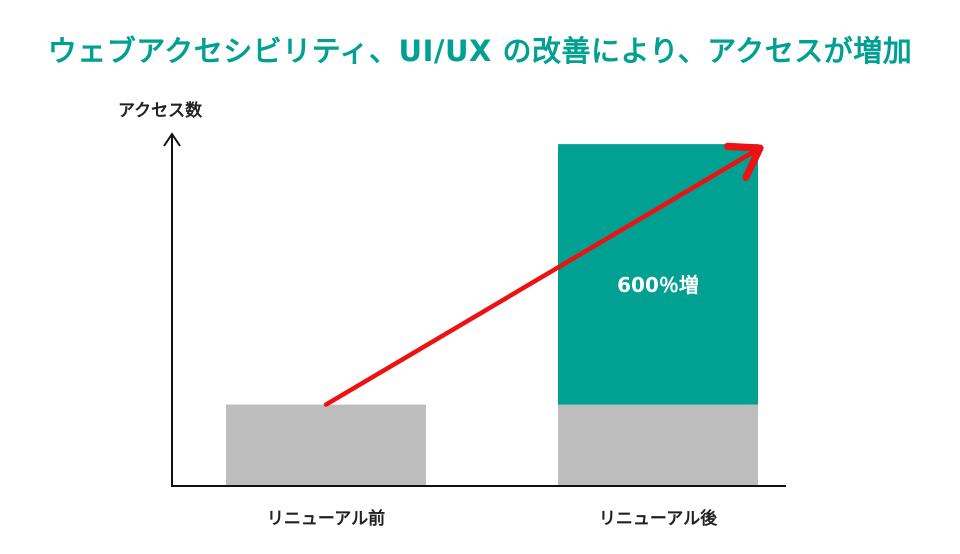 This screenshot has height=554, width=960. What do you see at coordinates (172, 139) in the screenshot?
I see `y-axis-arrow` at bounding box center [172, 139].